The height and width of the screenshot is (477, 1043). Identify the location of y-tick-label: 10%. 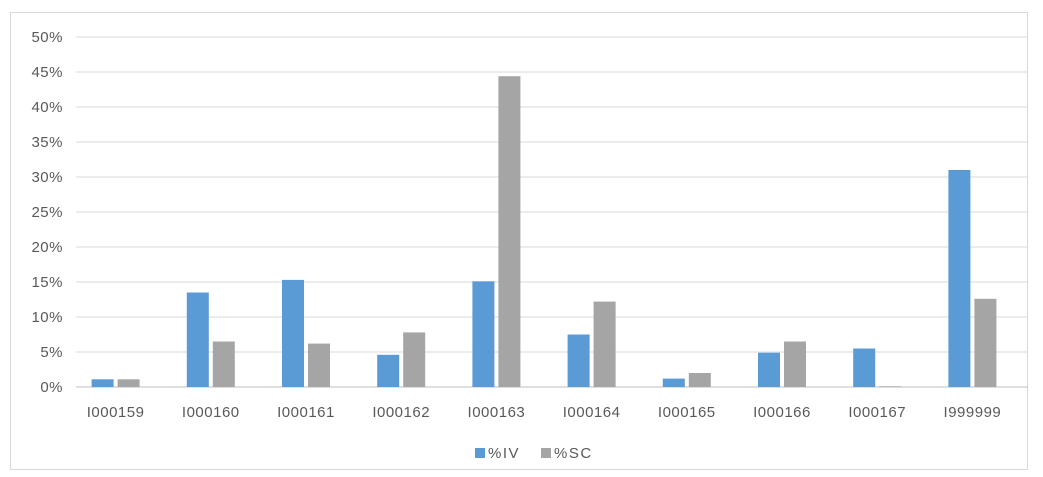
(47, 317).